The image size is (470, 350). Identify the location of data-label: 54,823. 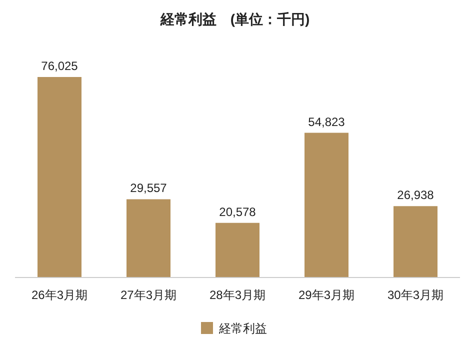
(327, 121).